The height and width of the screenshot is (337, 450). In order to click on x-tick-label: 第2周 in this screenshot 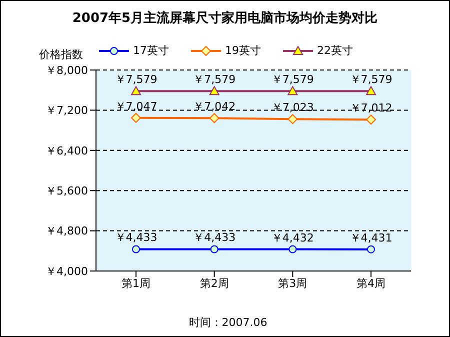, I will do `click(214, 283)`.